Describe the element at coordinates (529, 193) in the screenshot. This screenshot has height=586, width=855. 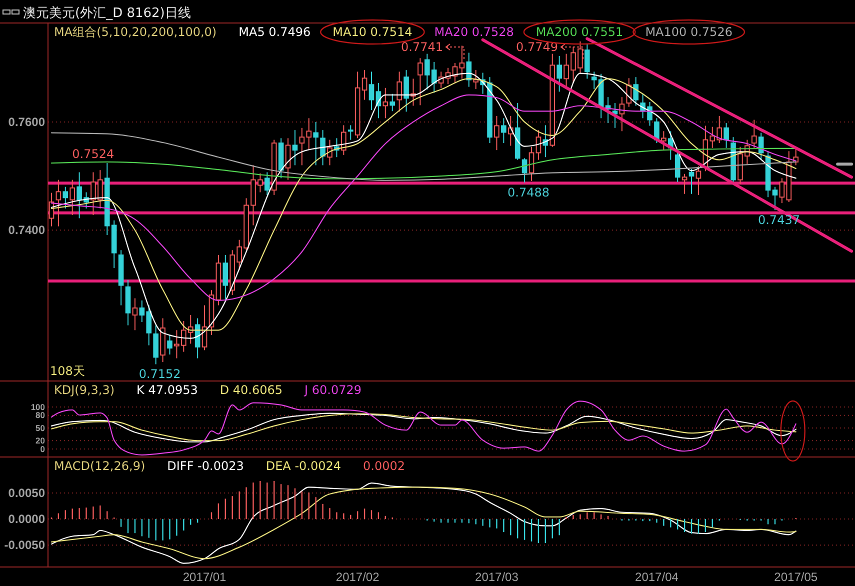
I see `annotation: 0.7488` at that location.